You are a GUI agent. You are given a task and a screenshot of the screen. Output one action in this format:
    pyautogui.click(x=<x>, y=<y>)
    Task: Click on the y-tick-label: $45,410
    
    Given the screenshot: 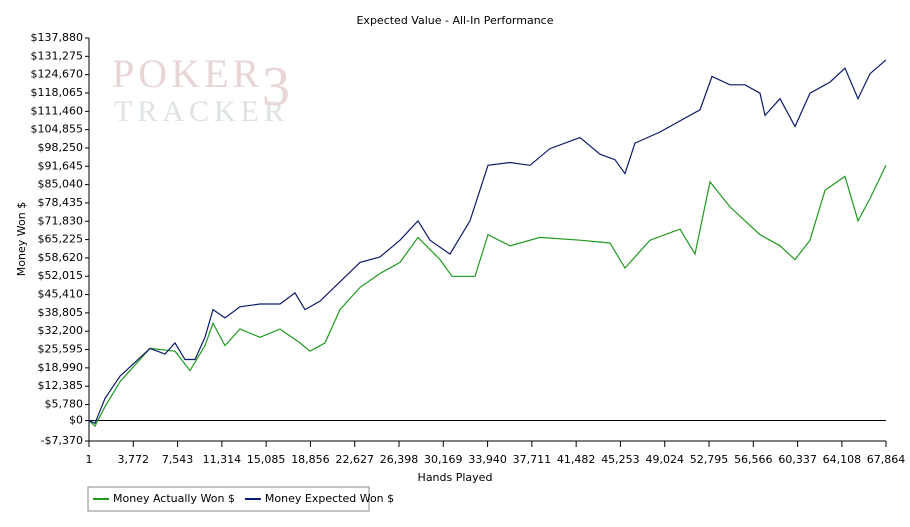 What is the action you would take?
    pyautogui.click(x=61, y=294)
    